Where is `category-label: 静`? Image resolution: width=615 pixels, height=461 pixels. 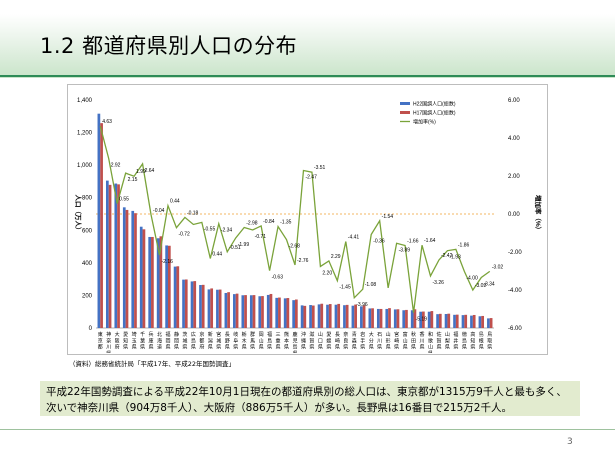 category-label: 静 is located at coordinates (176, 334).